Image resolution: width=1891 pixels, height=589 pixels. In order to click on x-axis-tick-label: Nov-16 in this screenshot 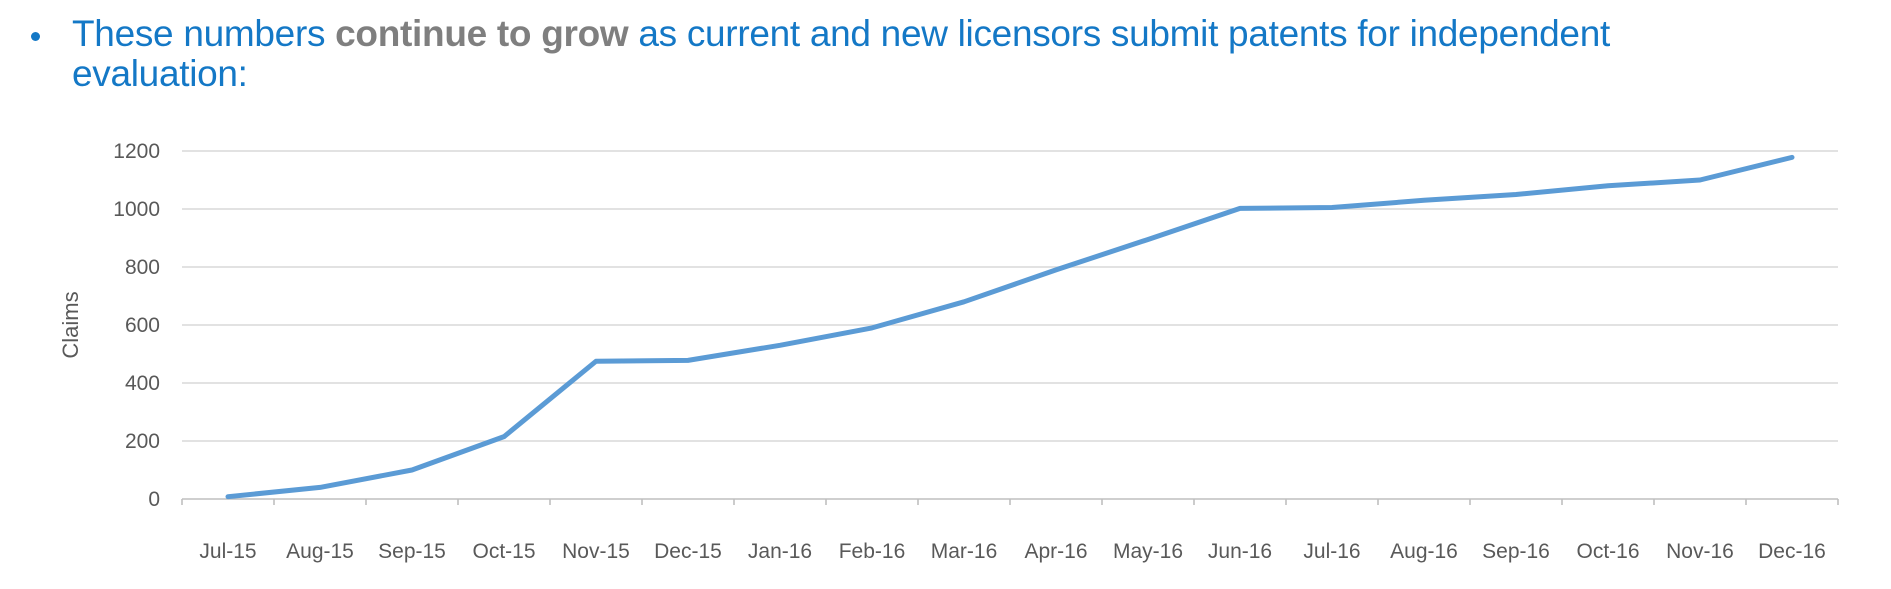, I will do `click(1700, 551)`.